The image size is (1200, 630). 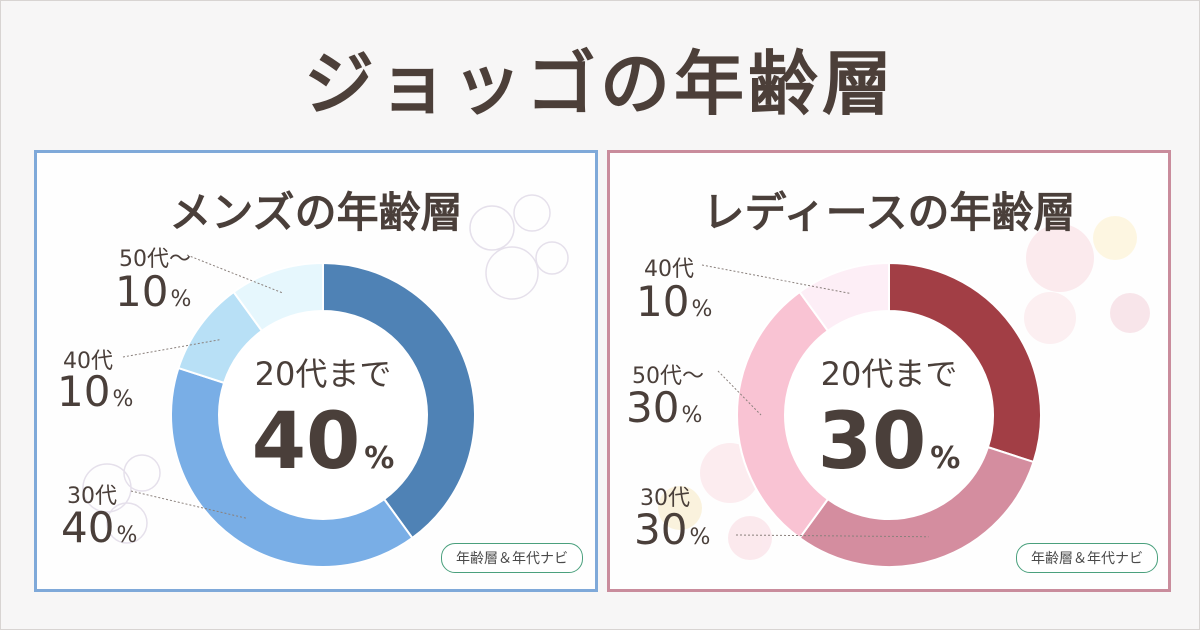 I want to click on womens-label-50s-unit: %, so click(x=692, y=415).